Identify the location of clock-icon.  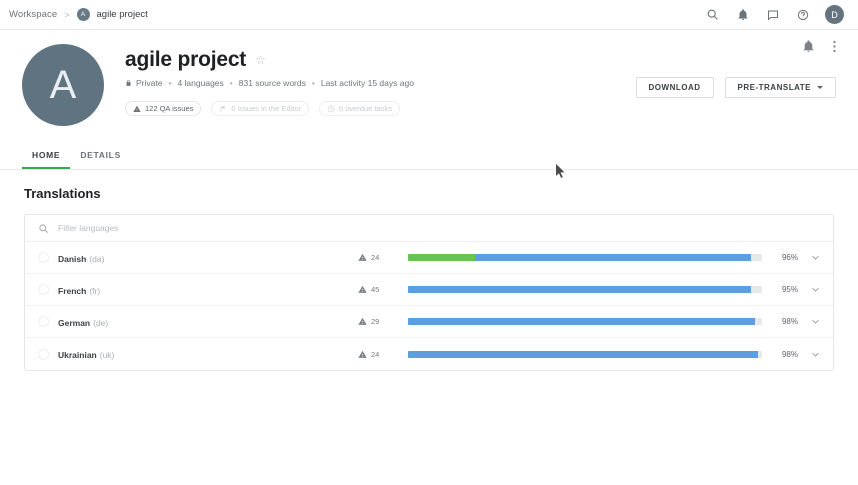
(331, 109).